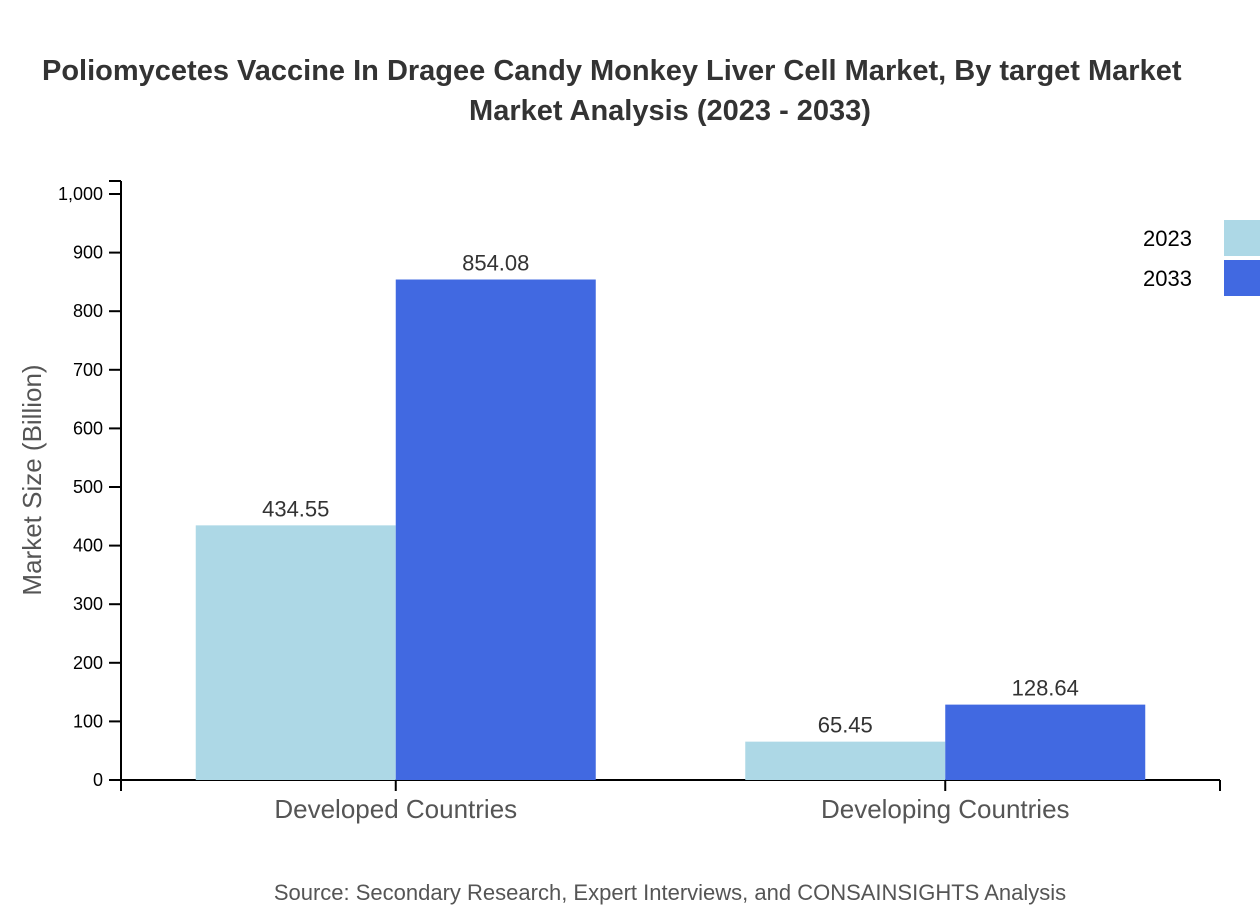  Describe the element at coordinates (395, 809) in the screenshot. I see `x-tick-label: Developed Countries` at that location.